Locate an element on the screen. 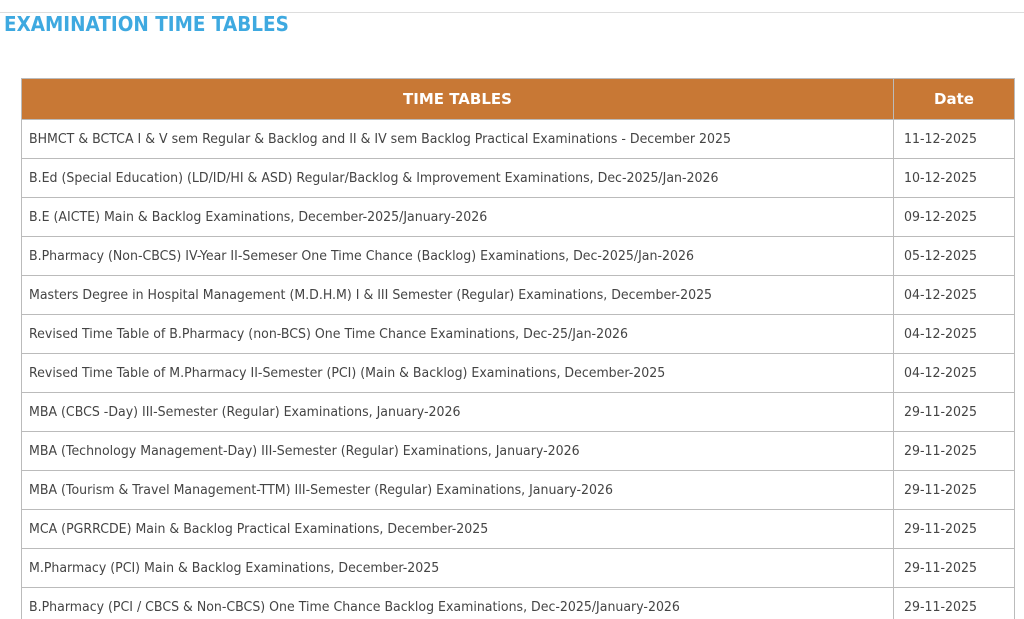  timetable-date: 09-12-2025 is located at coordinates (954, 217).